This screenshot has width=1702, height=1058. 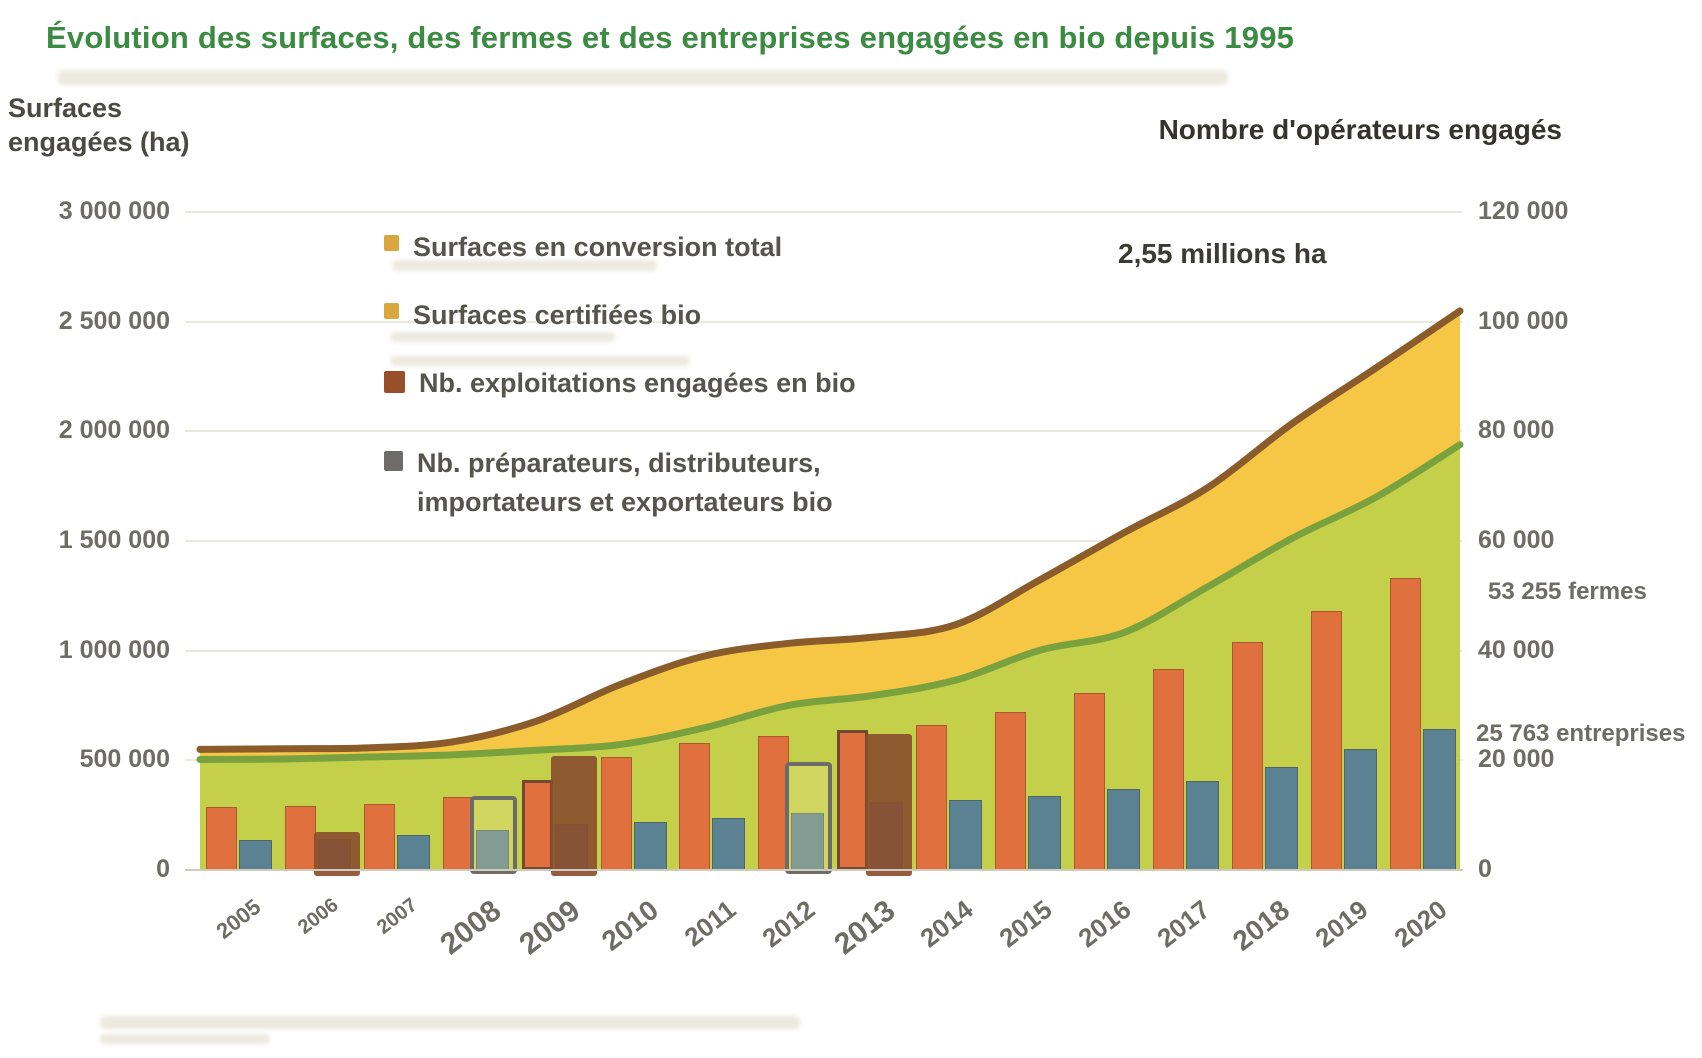 What do you see at coordinates (932, 797) in the screenshot?
I see `bar-exploitations-2014` at bounding box center [932, 797].